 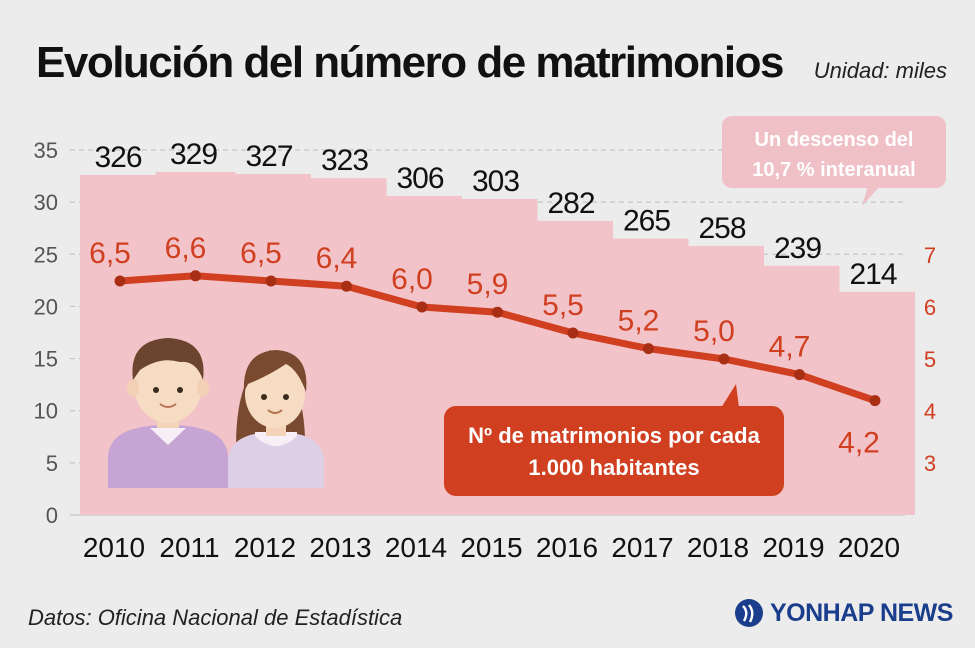 What do you see at coordinates (880, 70) in the screenshot?
I see `unit-label: Unidad: miles` at bounding box center [880, 70].